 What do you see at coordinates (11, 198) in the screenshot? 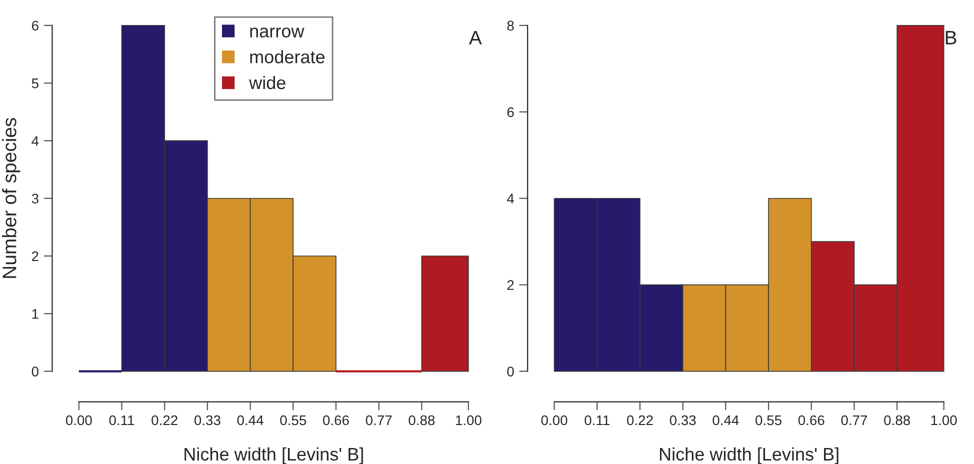
I see `y-axis-title: Number of species` at bounding box center [11, 198].